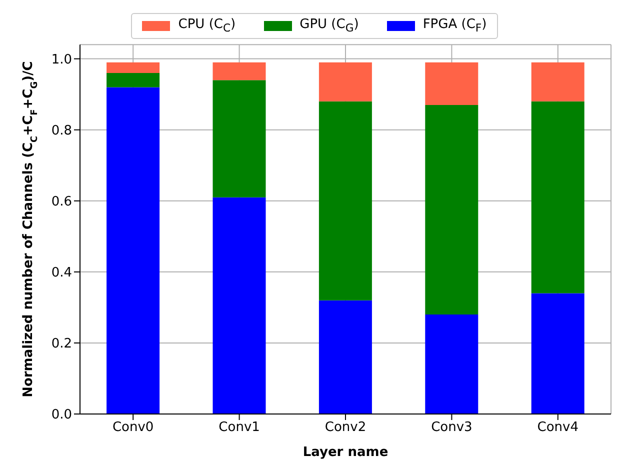  Describe the element at coordinates (454, 26) in the screenshot. I see `legend-label: FPGA (C$_{F}$)` at that location.